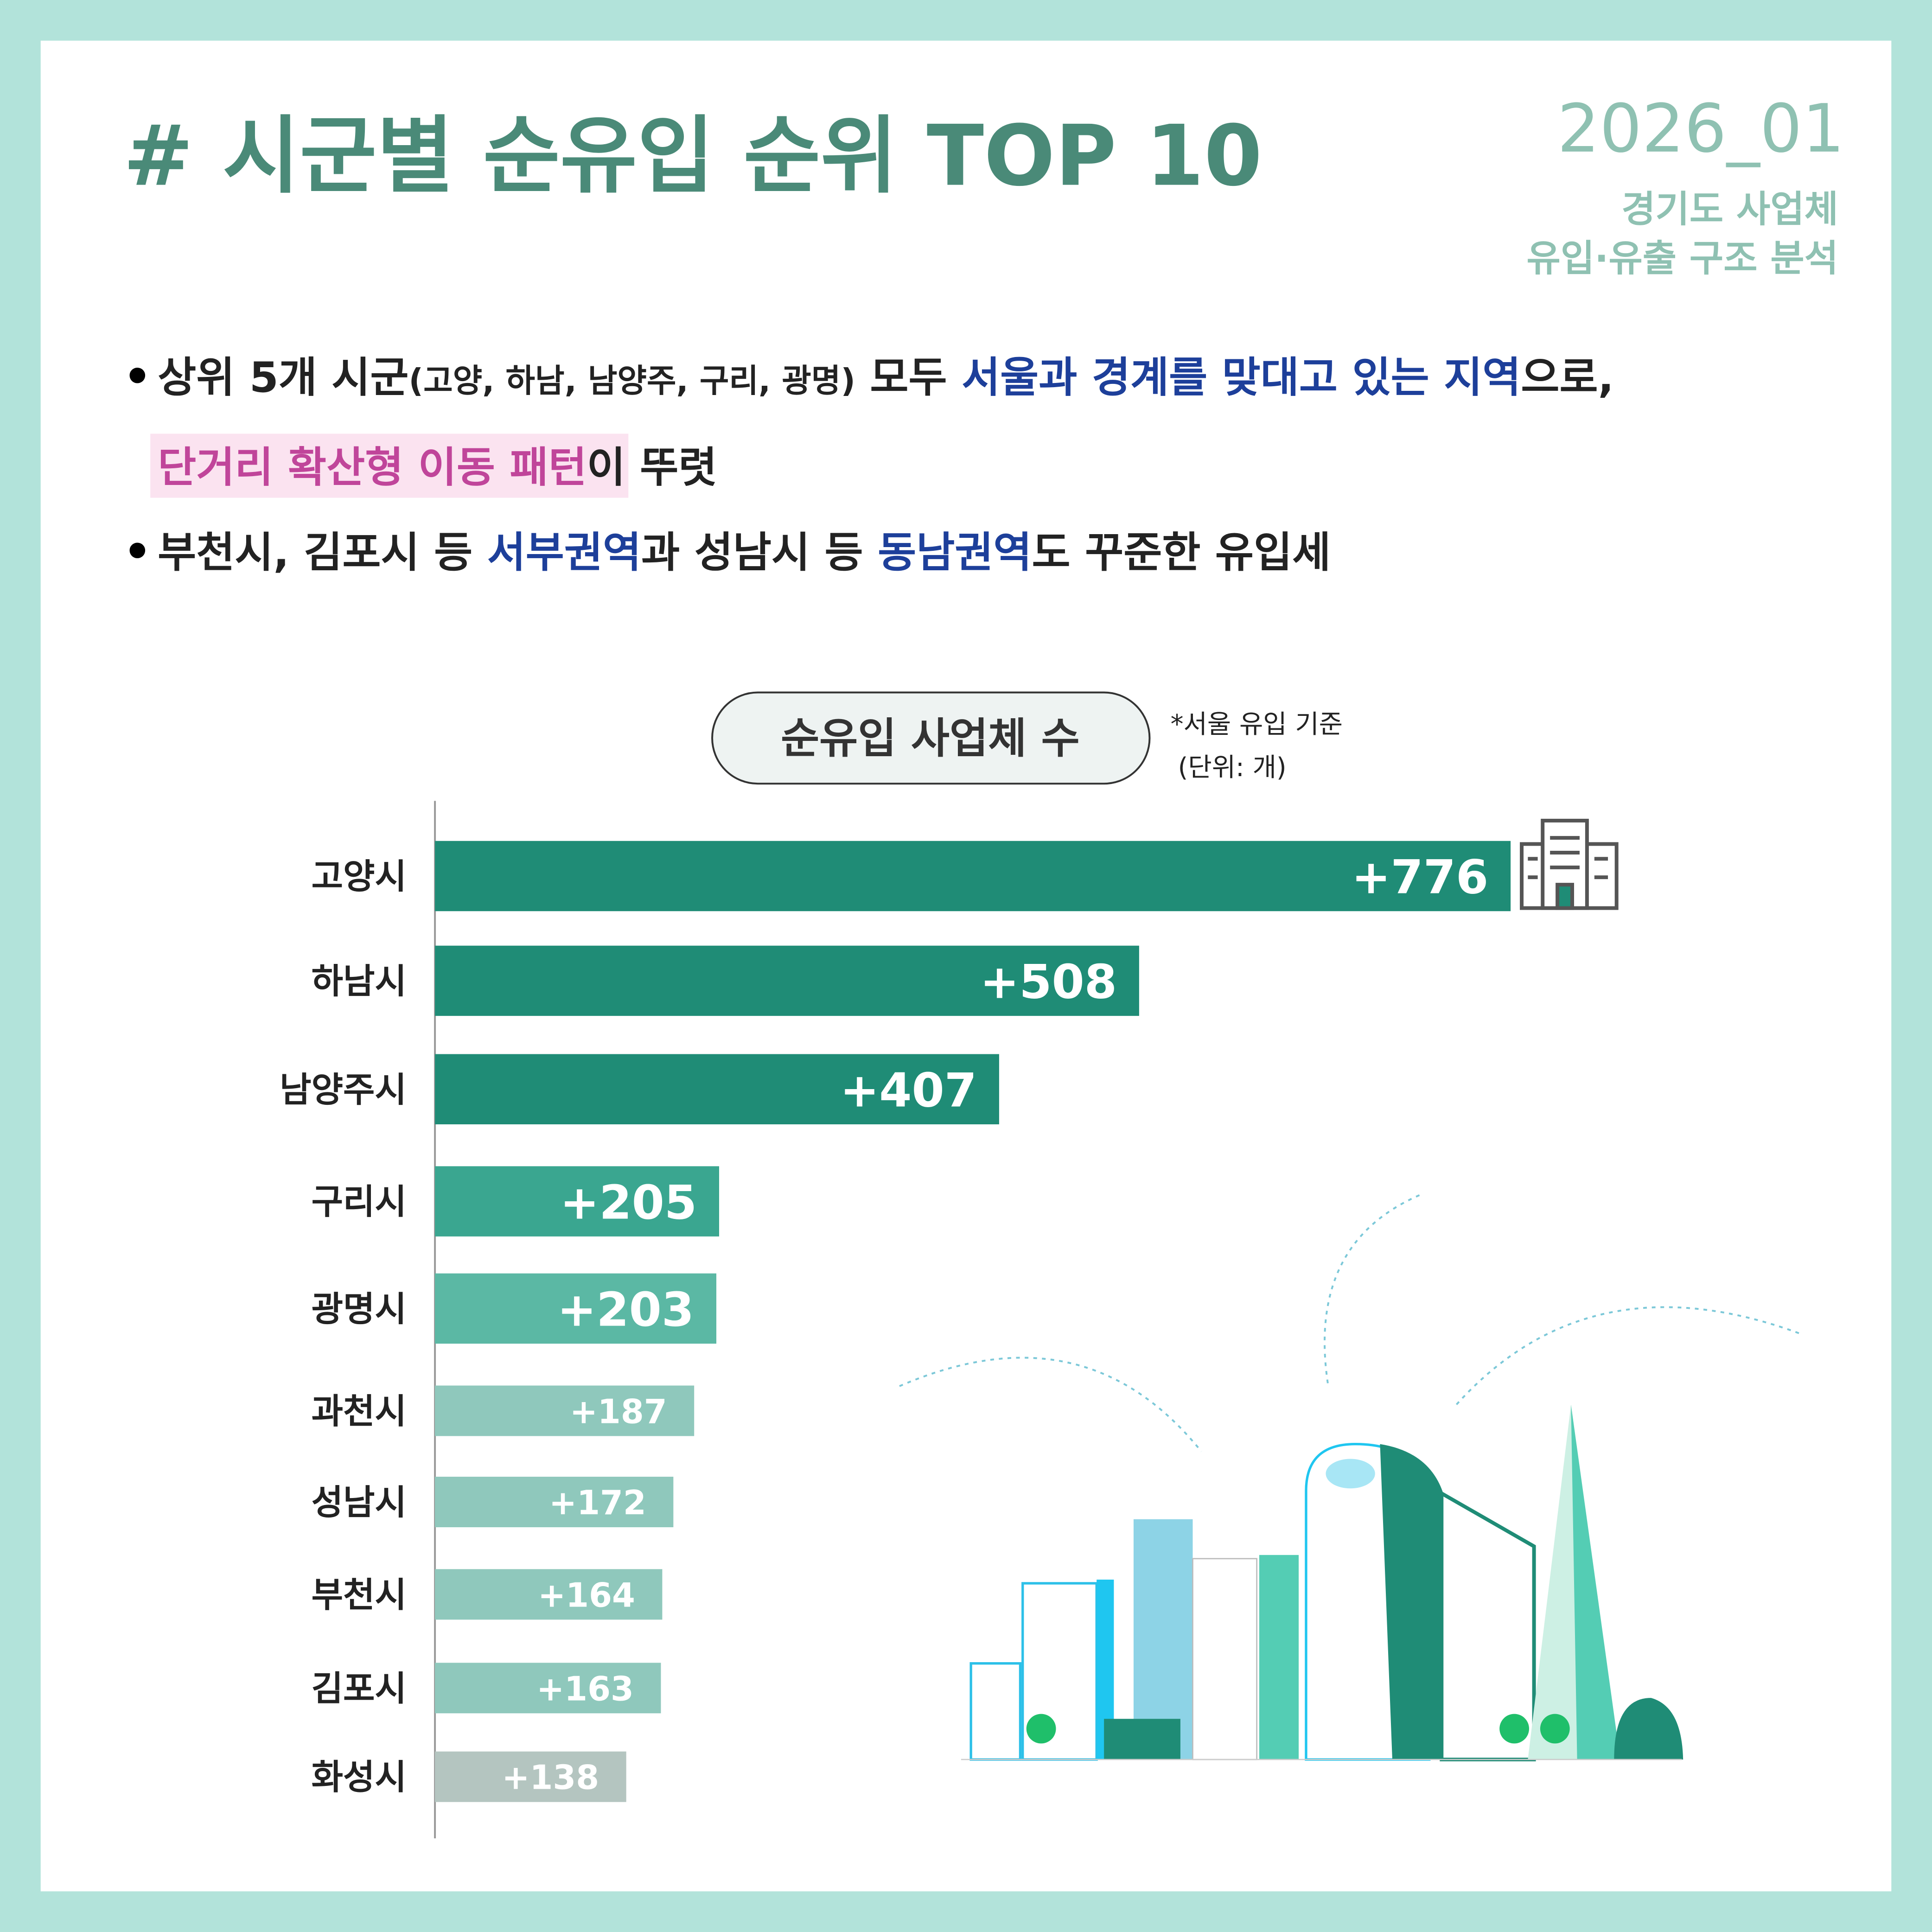 The width and height of the screenshot is (1932, 1932). I want to click on chart-title-pill, so click(931, 738).